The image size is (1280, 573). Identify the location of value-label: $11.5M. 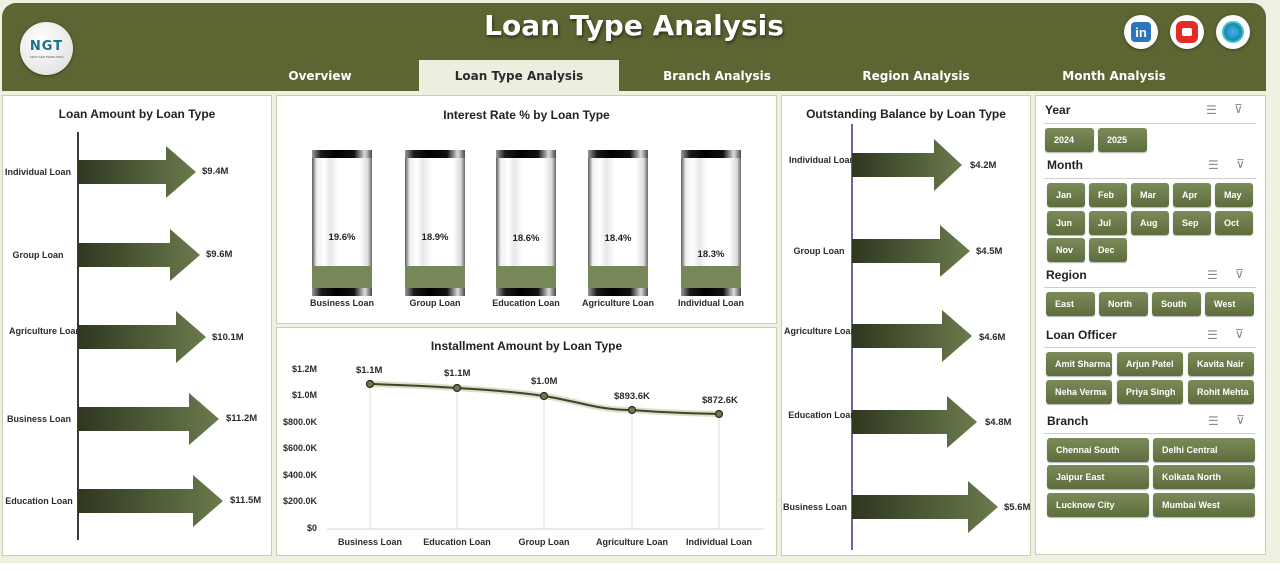
(246, 500).